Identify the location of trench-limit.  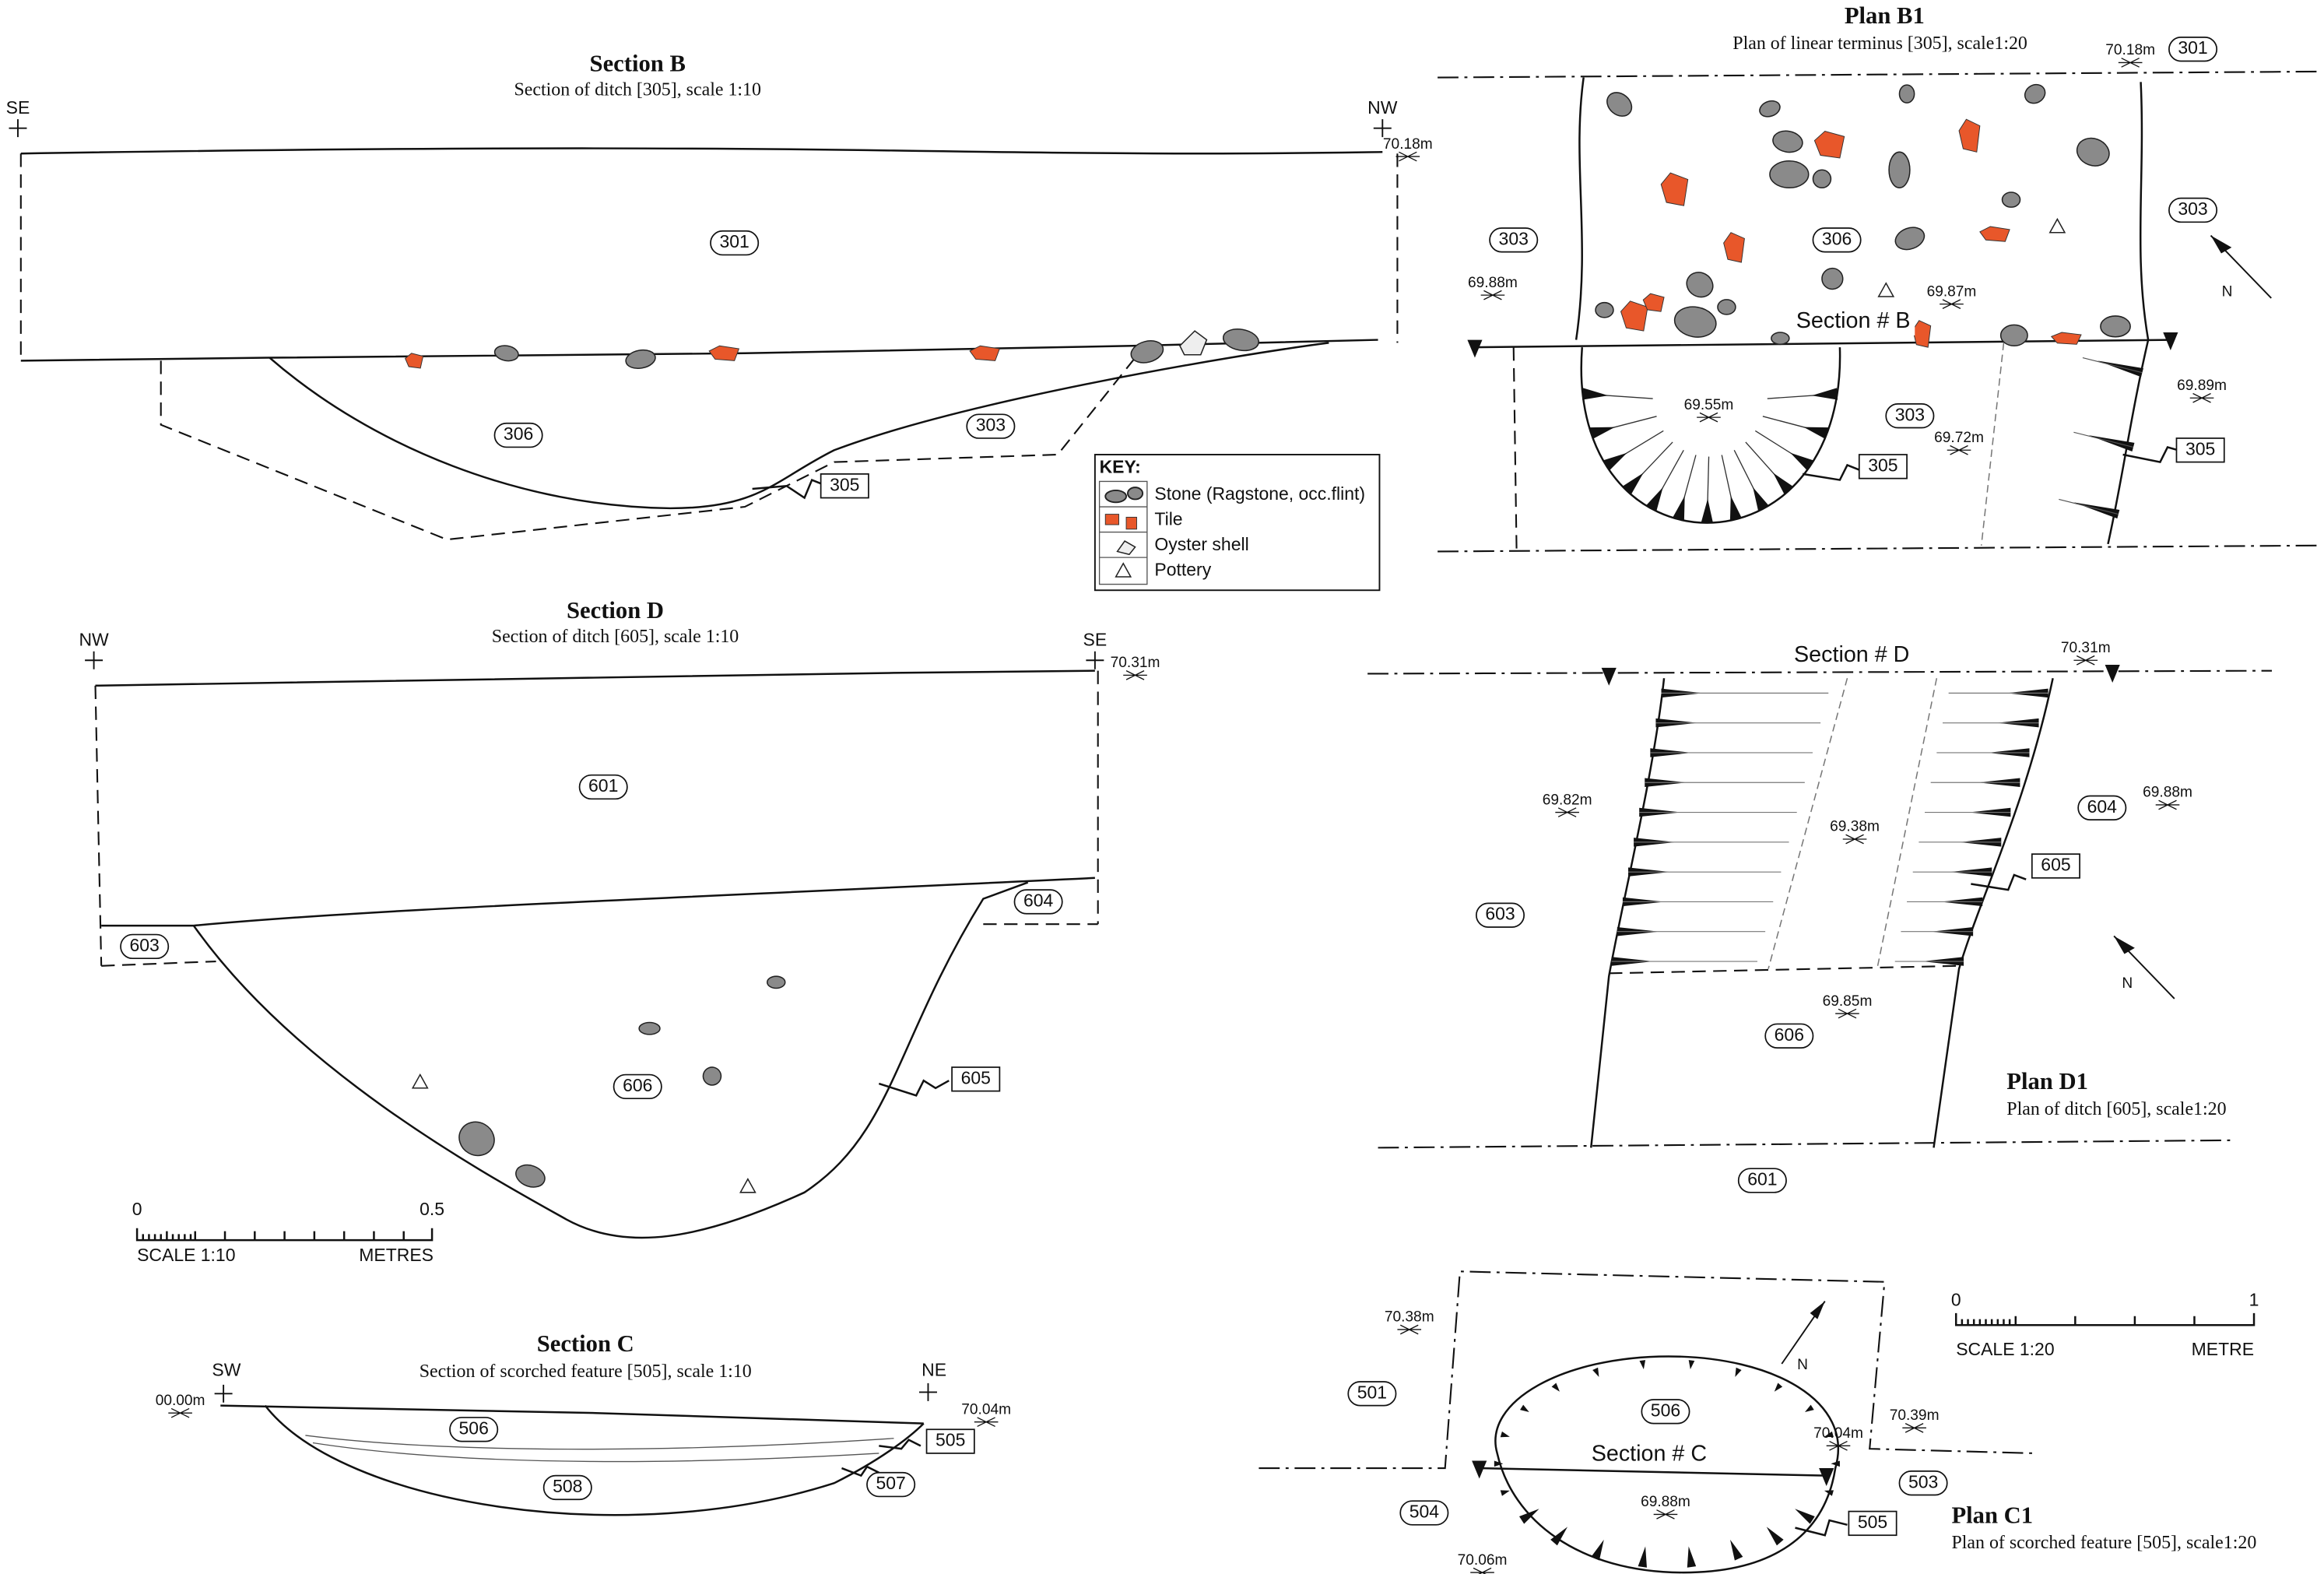
(1515, 448).